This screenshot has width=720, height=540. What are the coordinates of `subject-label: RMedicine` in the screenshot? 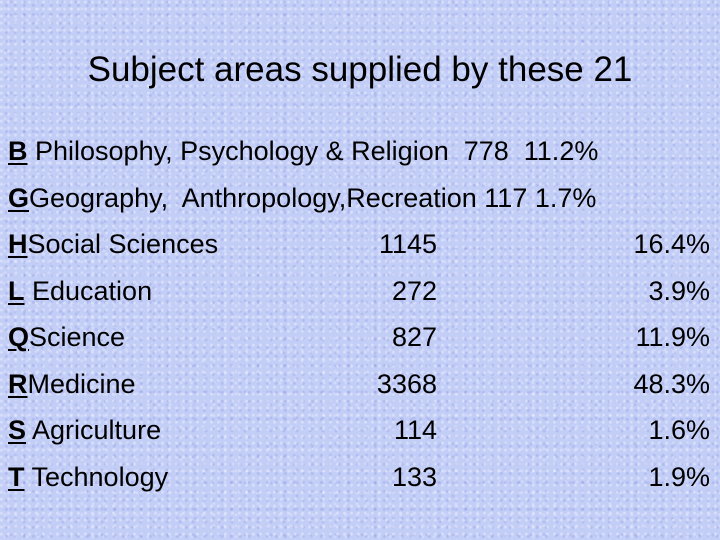 It's located at (72, 384).